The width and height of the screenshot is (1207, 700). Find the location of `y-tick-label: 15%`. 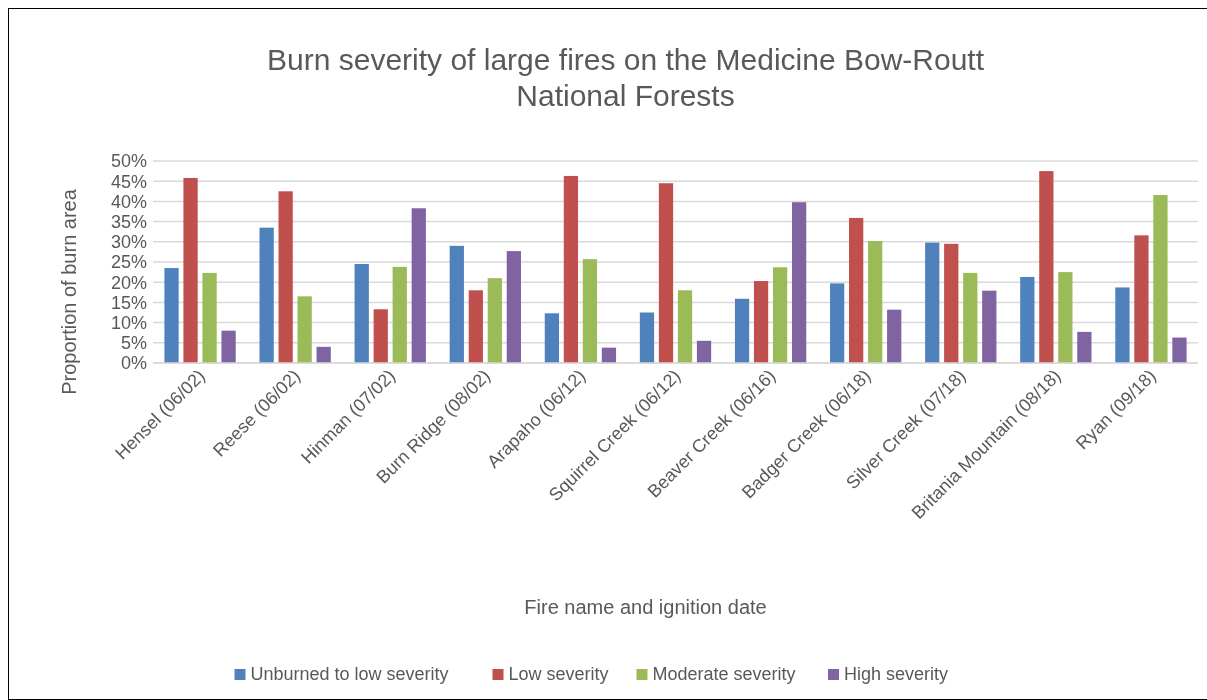

y-tick-label: 15% is located at coordinates (128, 302).